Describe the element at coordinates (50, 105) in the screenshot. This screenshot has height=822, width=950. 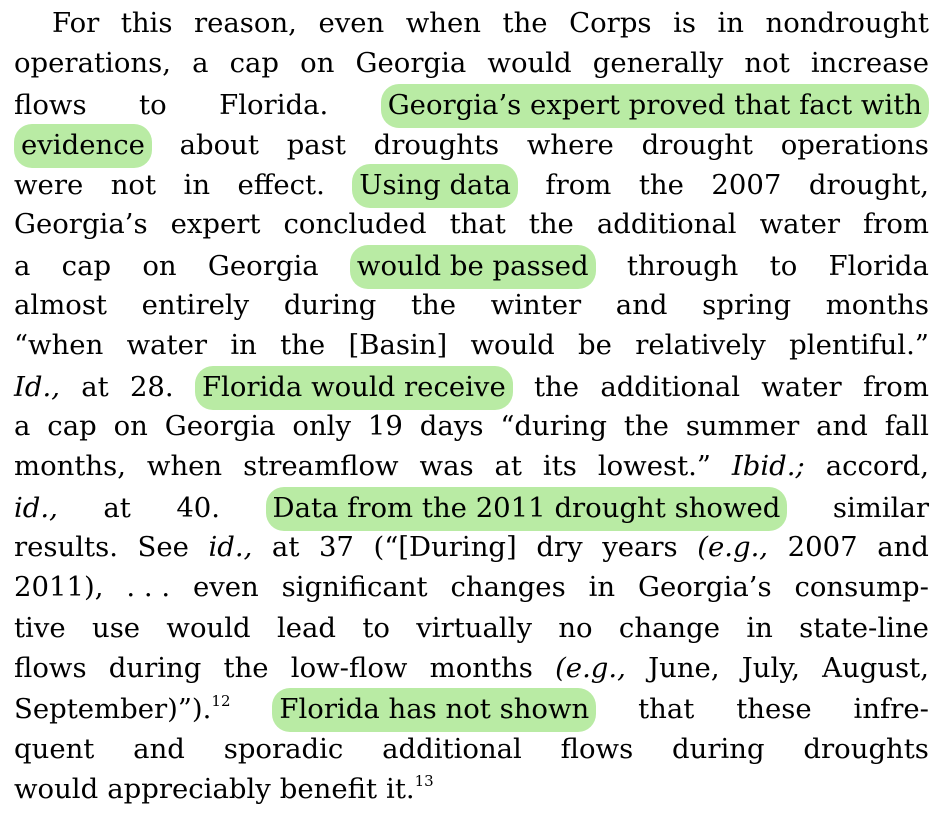
I see `word: flows` at that location.